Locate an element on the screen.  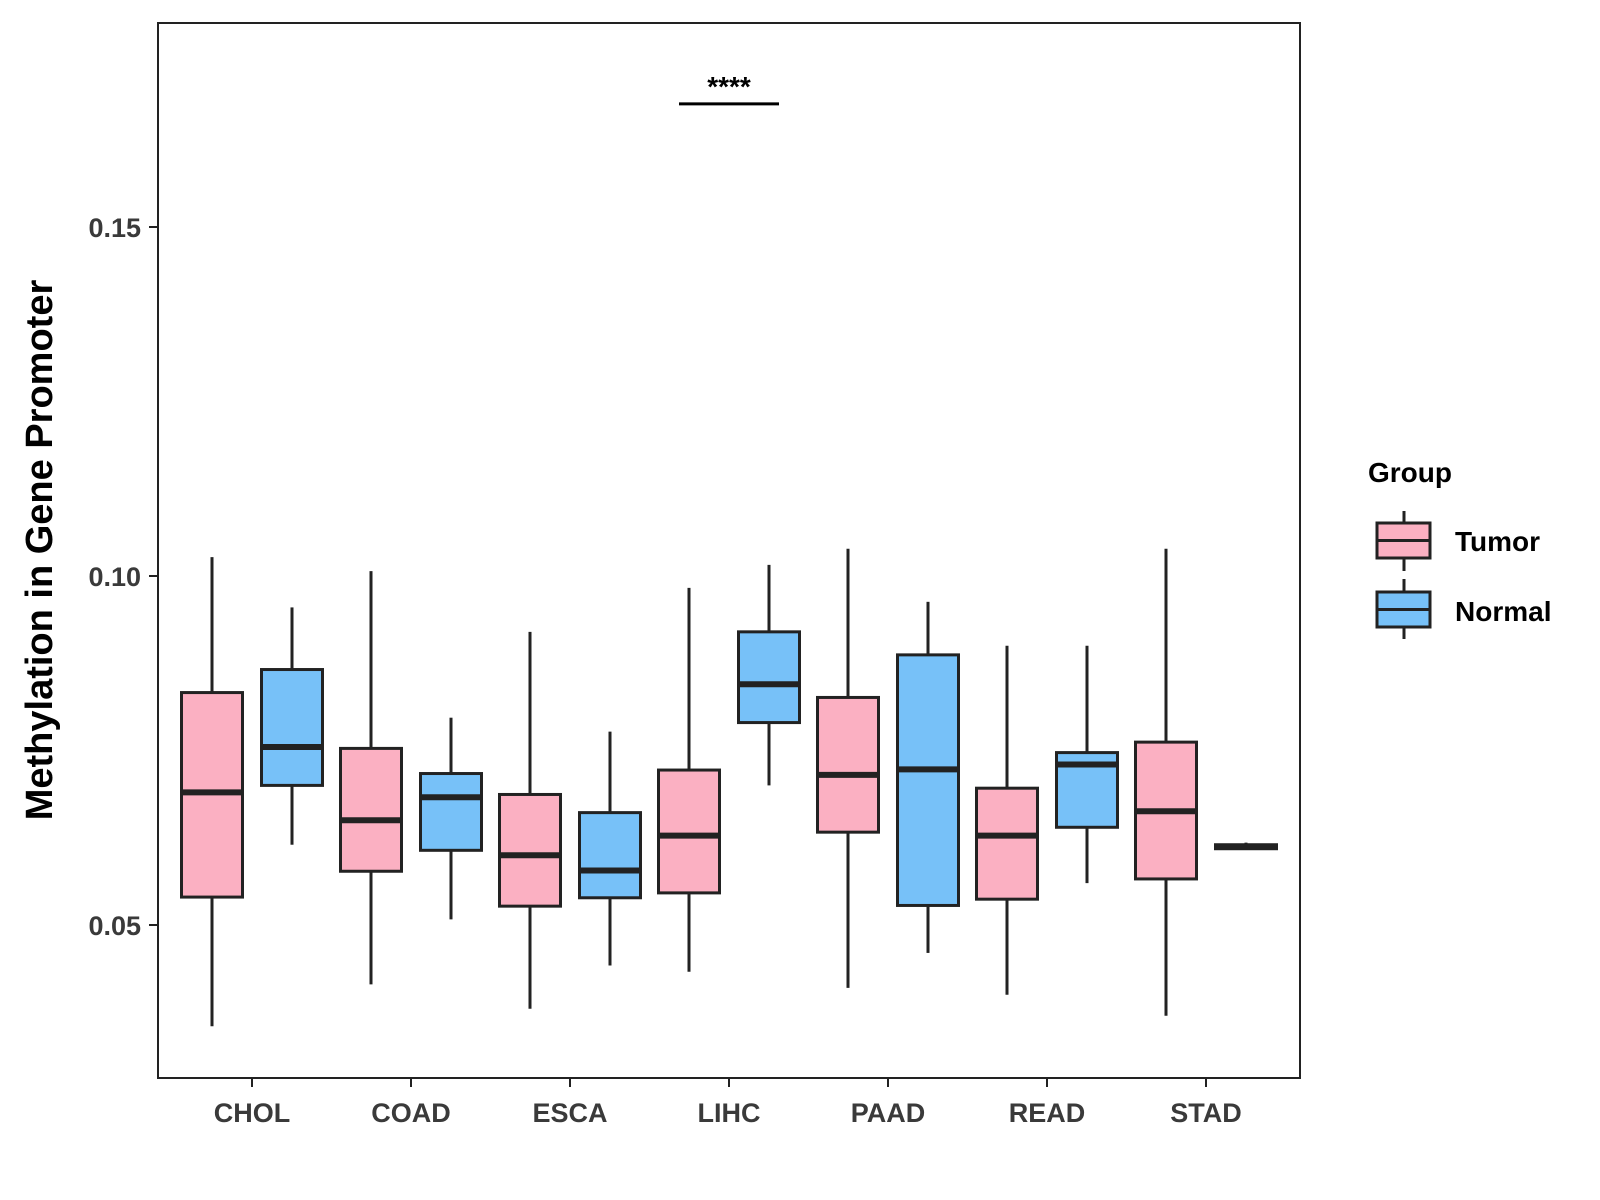
box-tumor-read is located at coordinates (1007, 820).